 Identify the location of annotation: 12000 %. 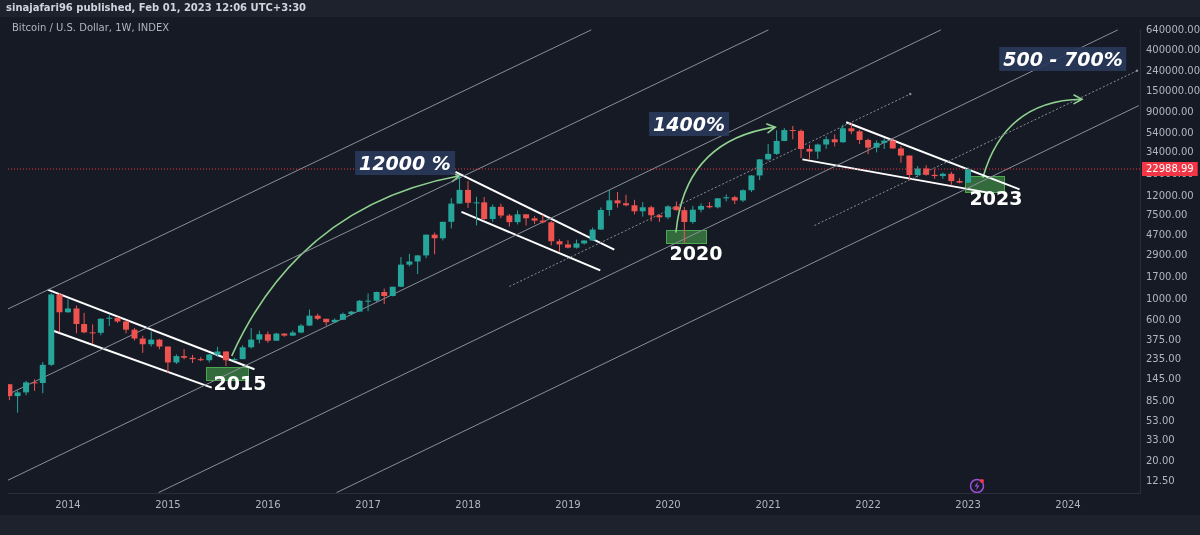
(405, 163).